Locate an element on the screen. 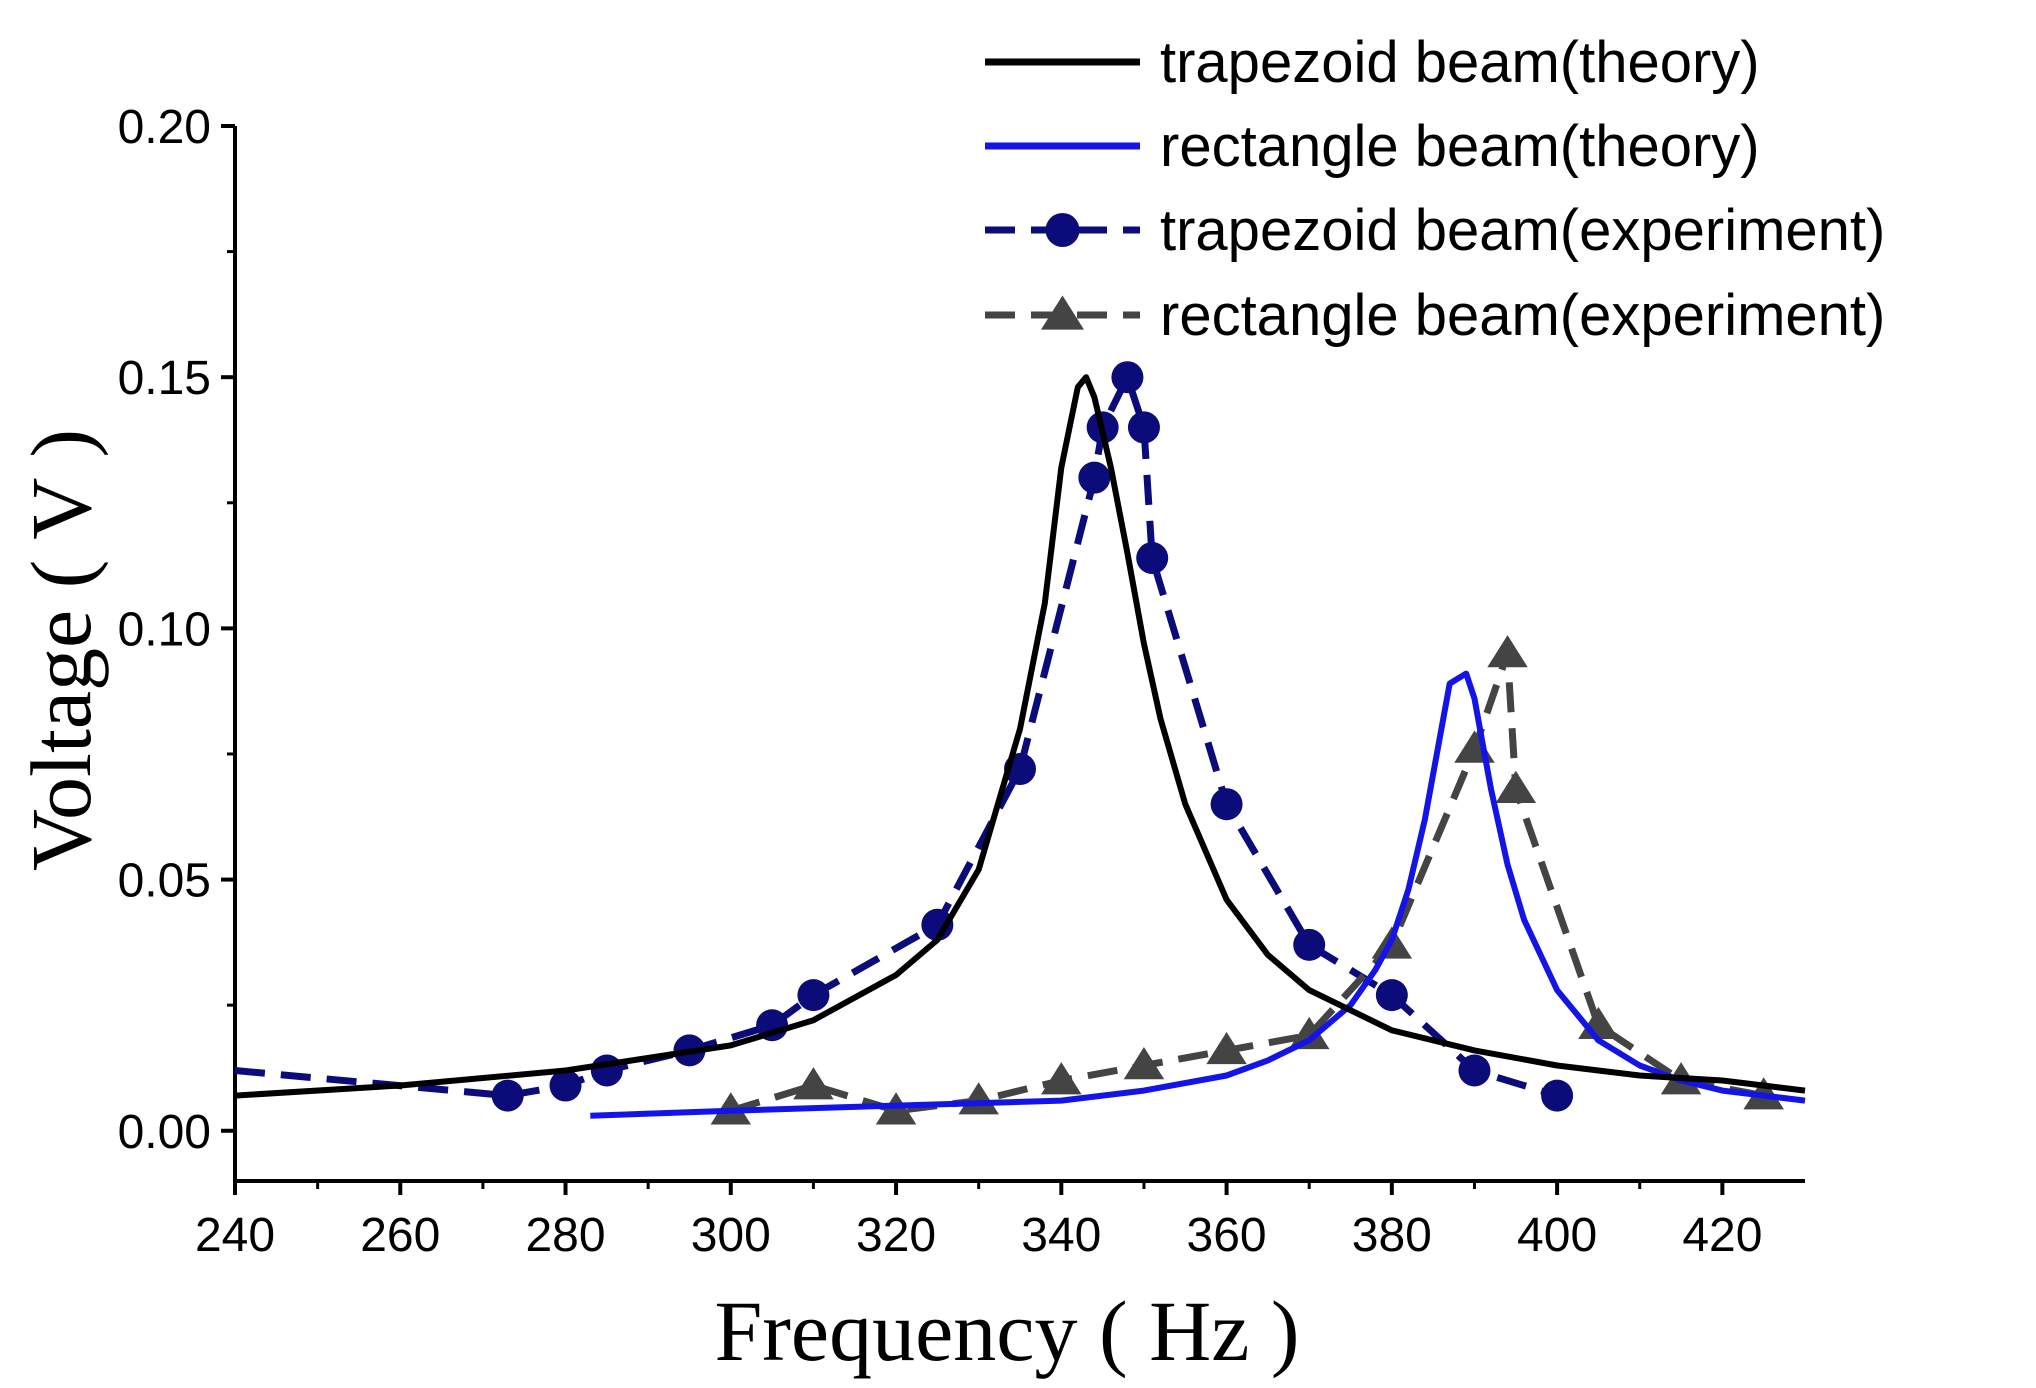 Image resolution: width=2036 pixels, height=1388 pixels. y-tick-label: 0.20 is located at coordinates (164, 127).